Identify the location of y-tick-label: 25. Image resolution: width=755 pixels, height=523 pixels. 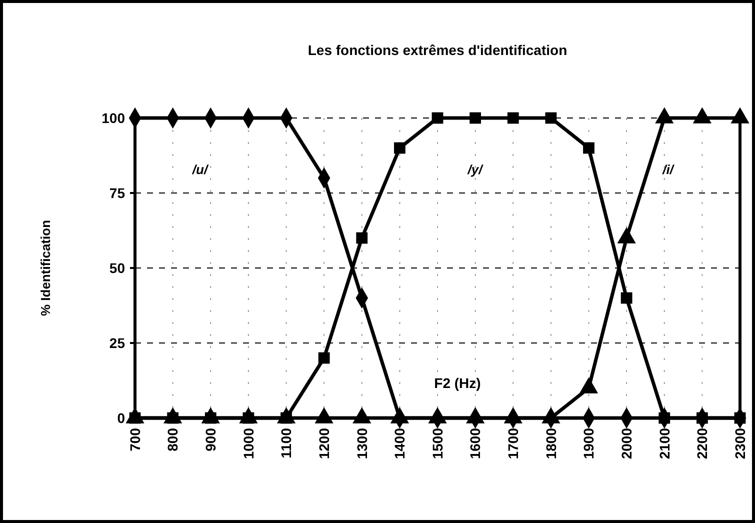
(117, 342).